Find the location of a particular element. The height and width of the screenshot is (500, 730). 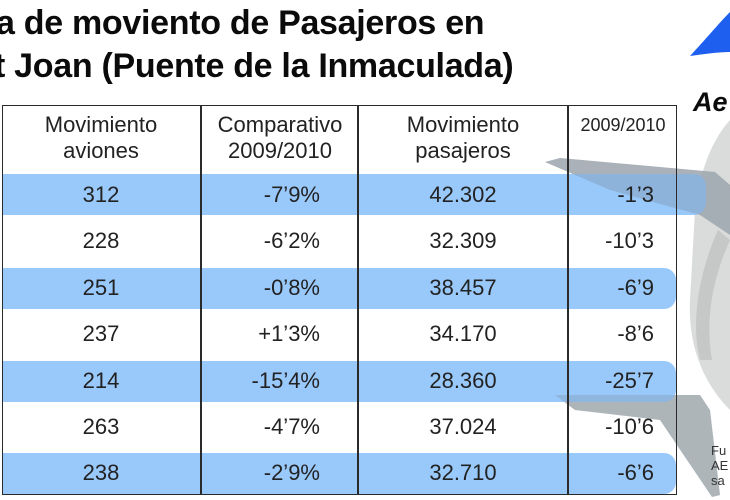

source-line: Fu is located at coordinates (719, 450).